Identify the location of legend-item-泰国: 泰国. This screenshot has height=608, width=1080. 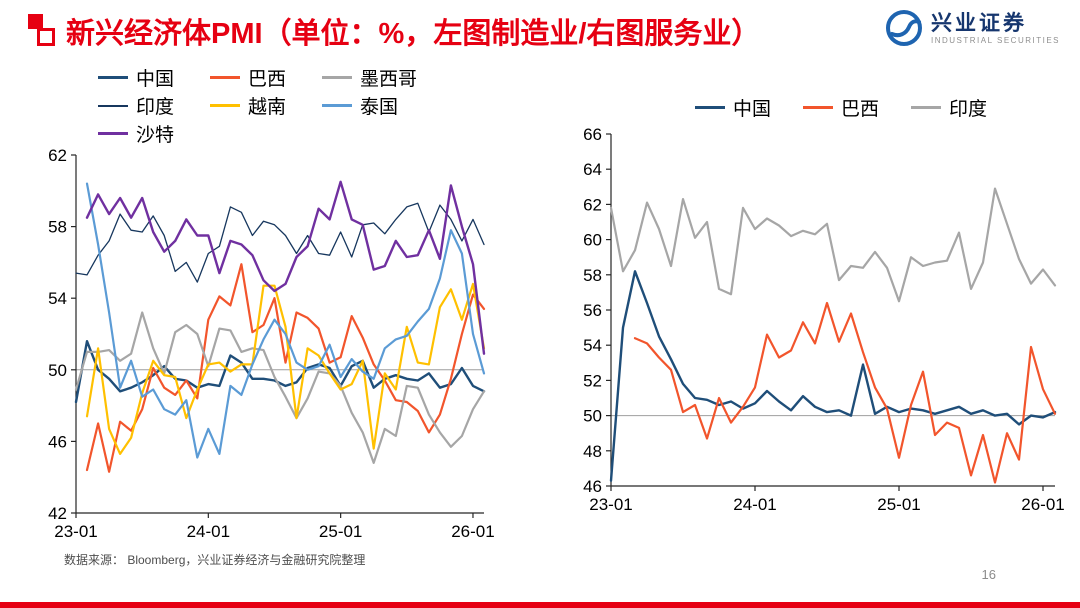
(387, 105).